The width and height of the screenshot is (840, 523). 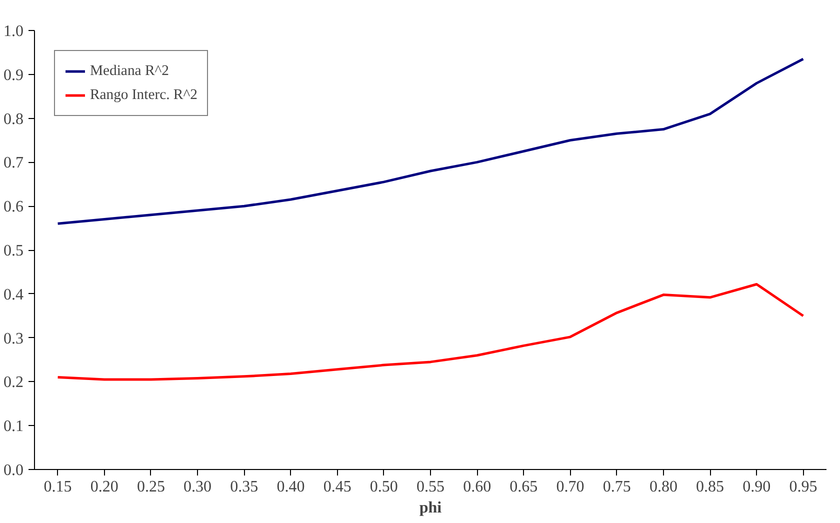 I want to click on x-tick-label: 0.85, so click(x=710, y=487).